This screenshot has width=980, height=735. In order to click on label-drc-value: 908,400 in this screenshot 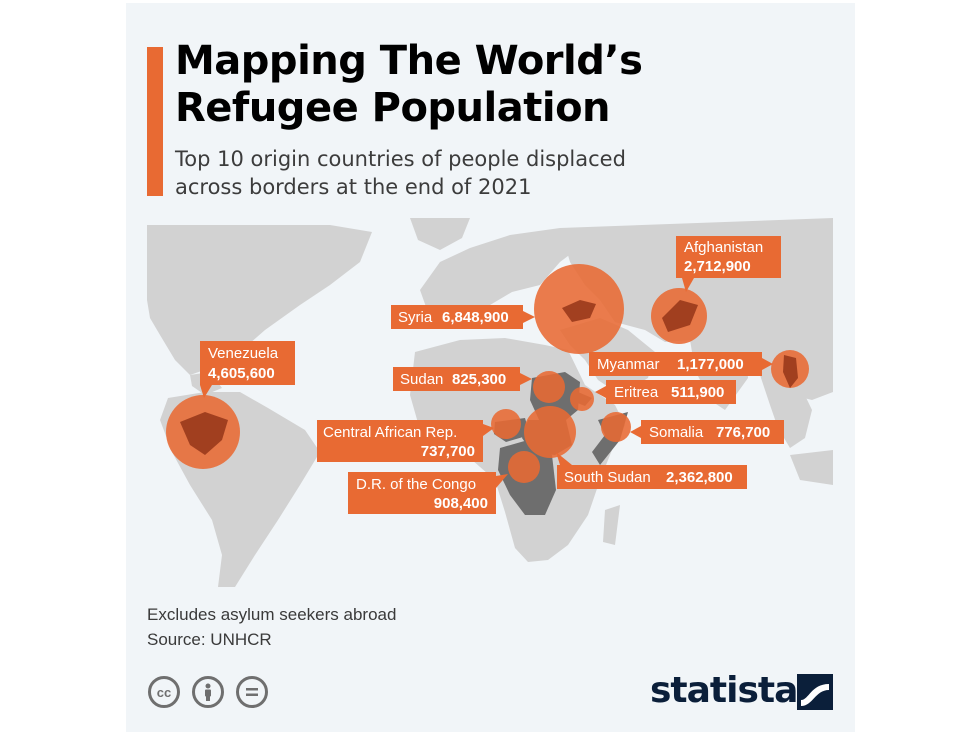, I will do `click(461, 503)`.